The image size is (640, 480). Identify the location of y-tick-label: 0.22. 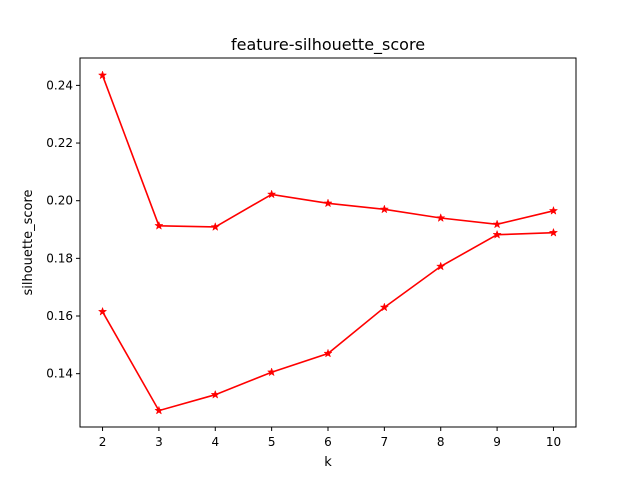
(59, 143).